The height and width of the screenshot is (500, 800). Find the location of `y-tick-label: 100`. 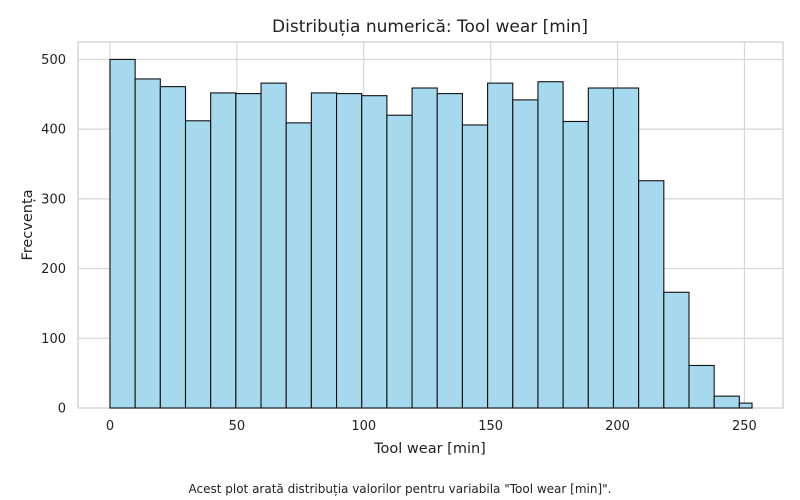

y-tick-label: 100 is located at coordinates (53, 339).